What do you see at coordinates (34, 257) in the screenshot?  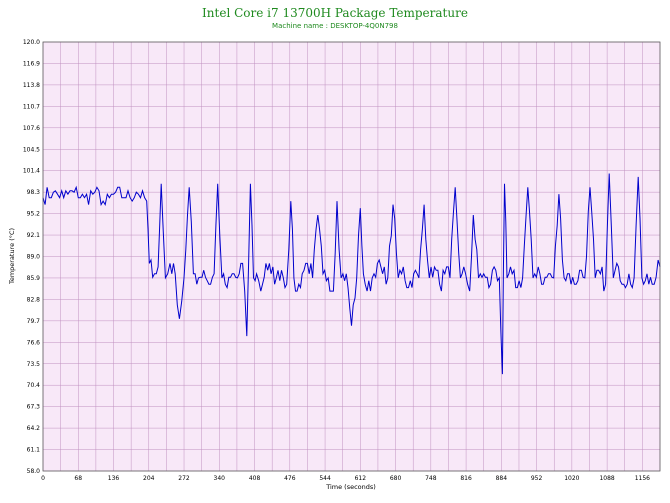 I see `y-tick-label: 89.0` at bounding box center [34, 257].